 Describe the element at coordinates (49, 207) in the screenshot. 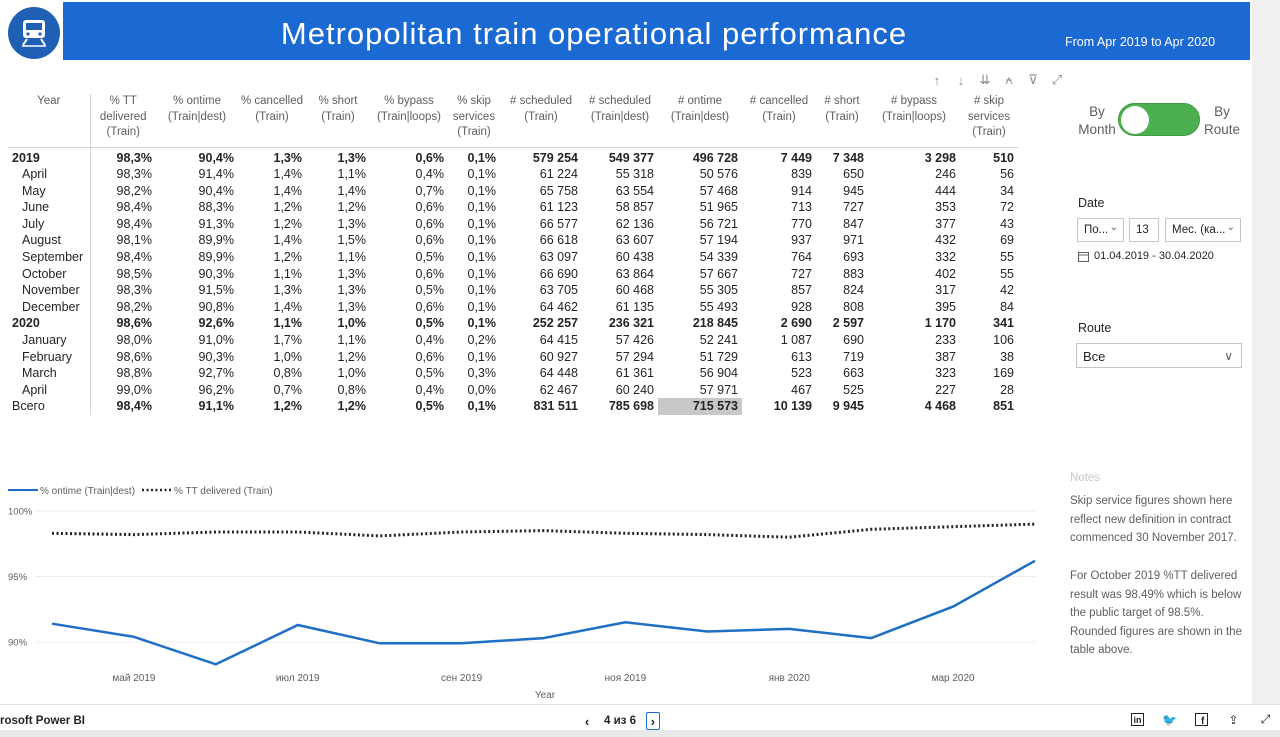

I see `row-label: June` at that location.